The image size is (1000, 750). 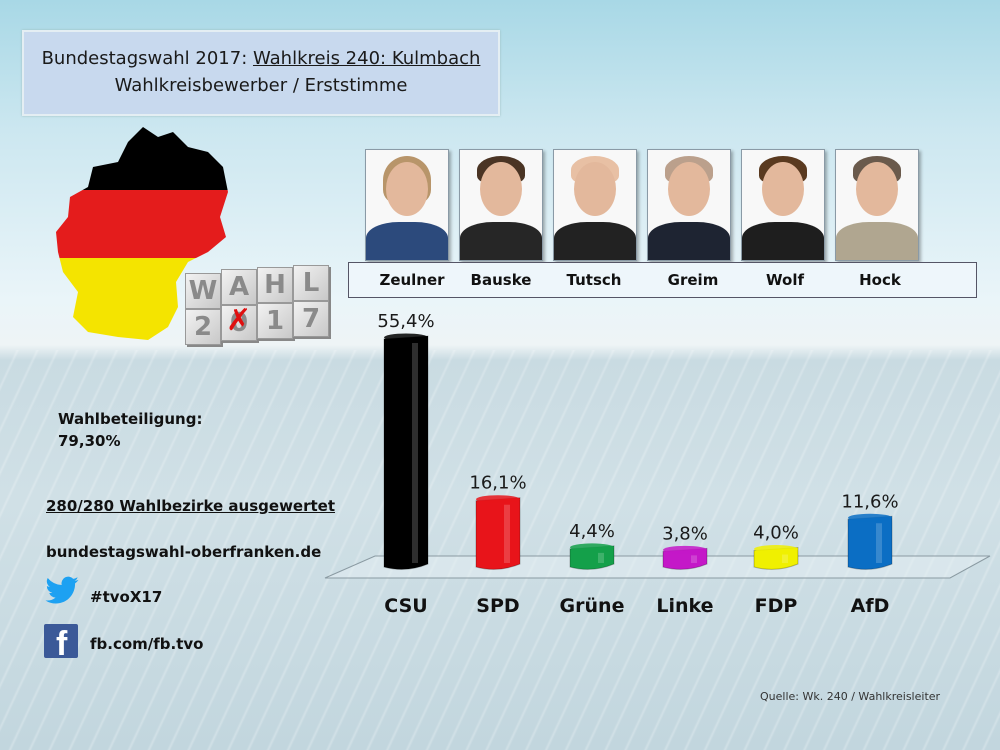 I want to click on twitter-handle: #tvoX17, so click(x=126, y=597).